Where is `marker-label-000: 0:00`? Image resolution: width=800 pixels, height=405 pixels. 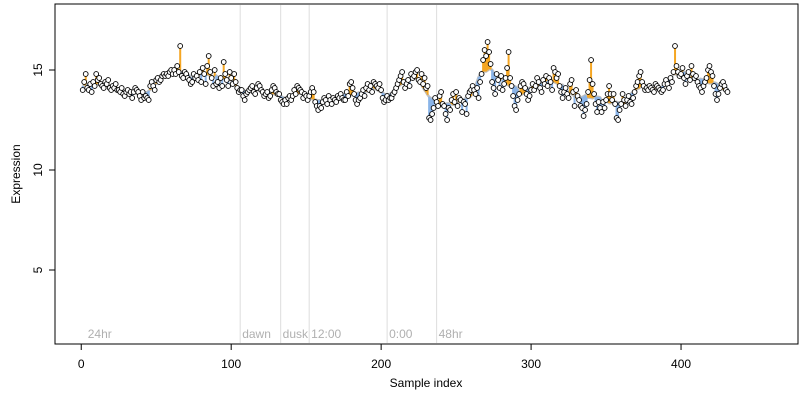
marker-label-000: 0:00 is located at coordinates (401, 334).